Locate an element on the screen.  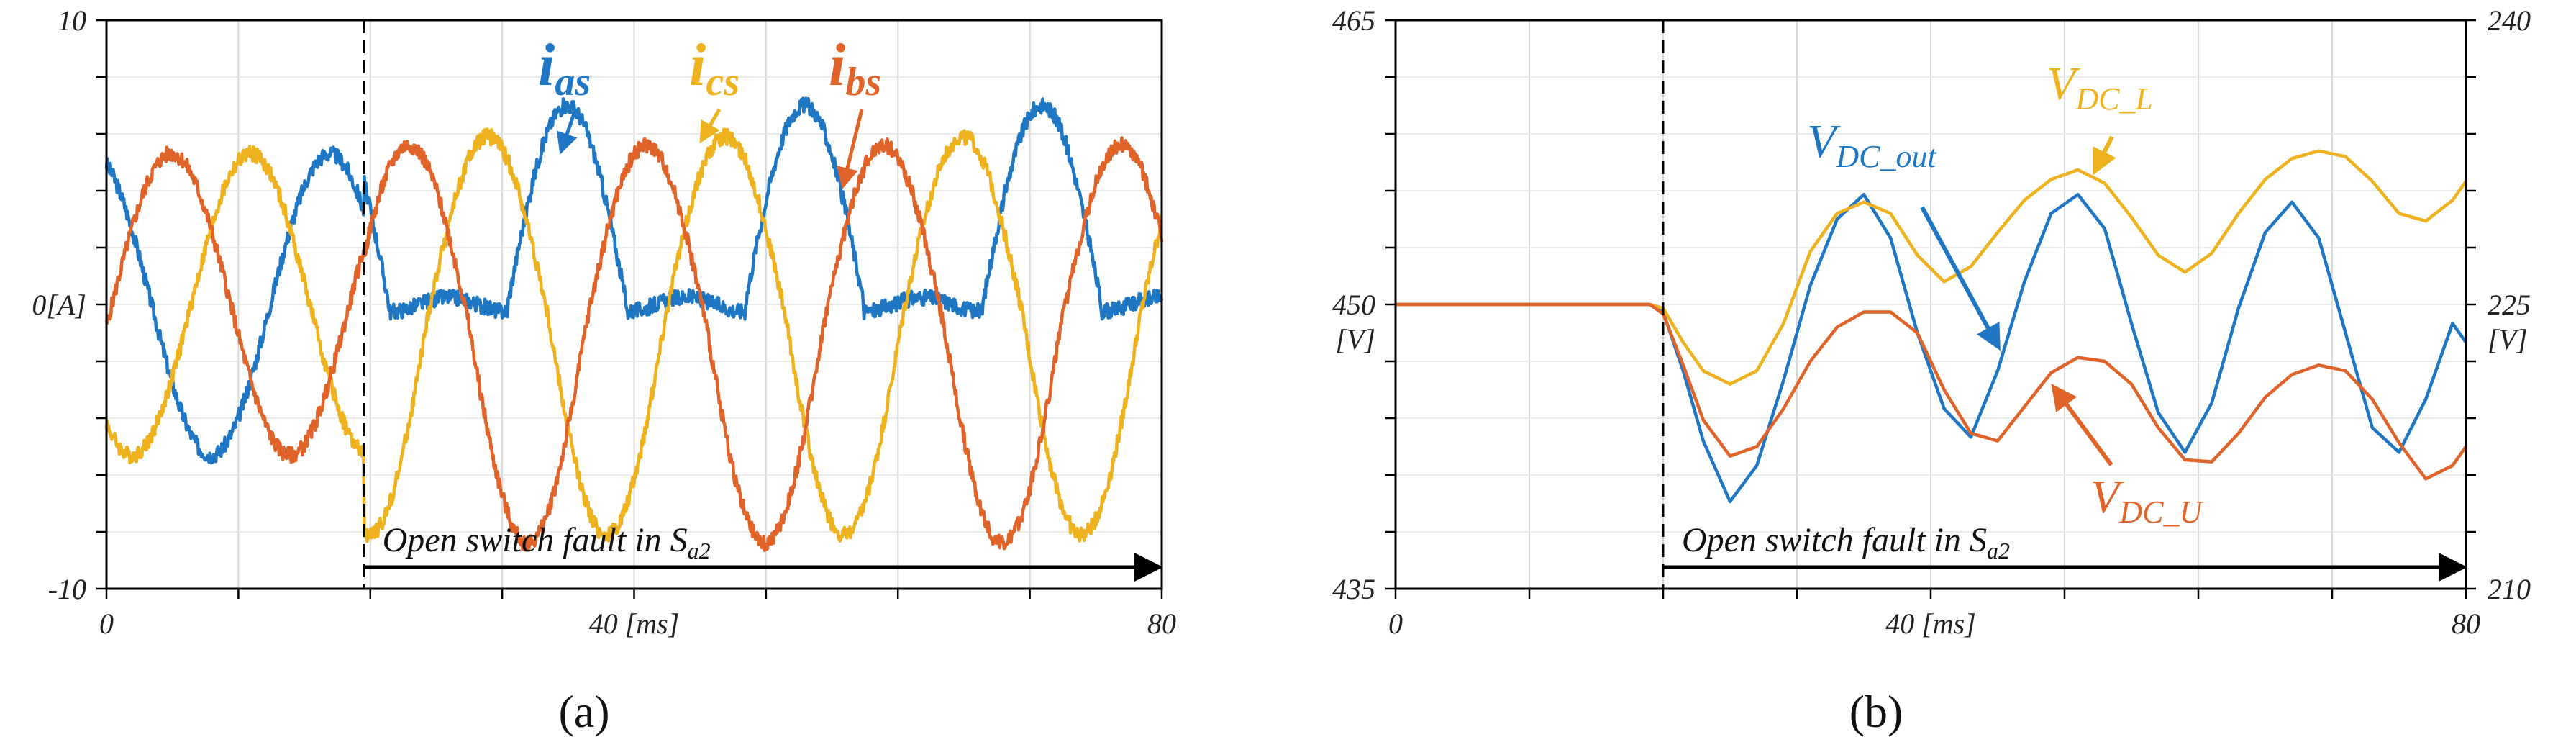
pointer-ias is located at coordinates (567, 132).